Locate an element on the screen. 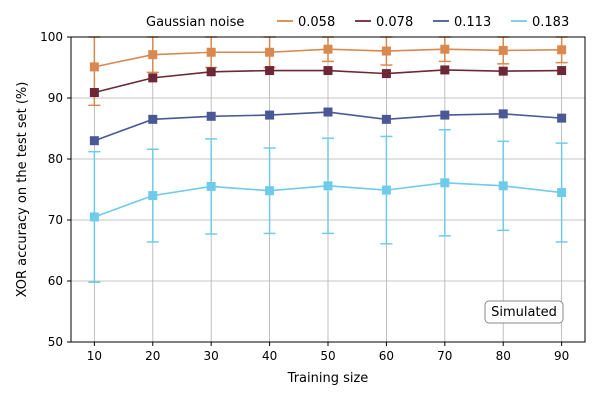  legend-entry: 0.058 is located at coordinates (316, 22).